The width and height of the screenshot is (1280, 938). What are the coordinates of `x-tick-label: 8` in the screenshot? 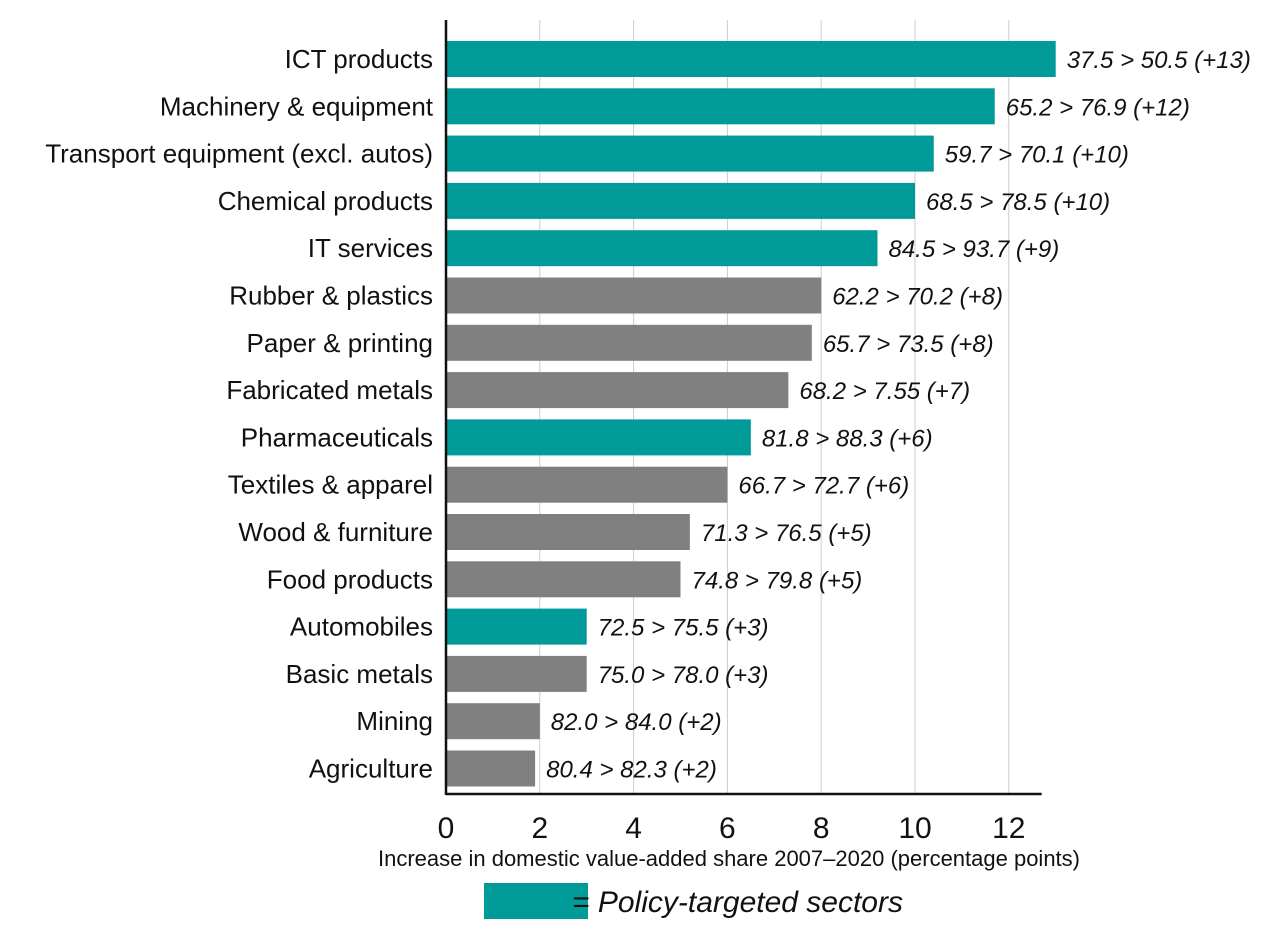 It's located at (821, 828).